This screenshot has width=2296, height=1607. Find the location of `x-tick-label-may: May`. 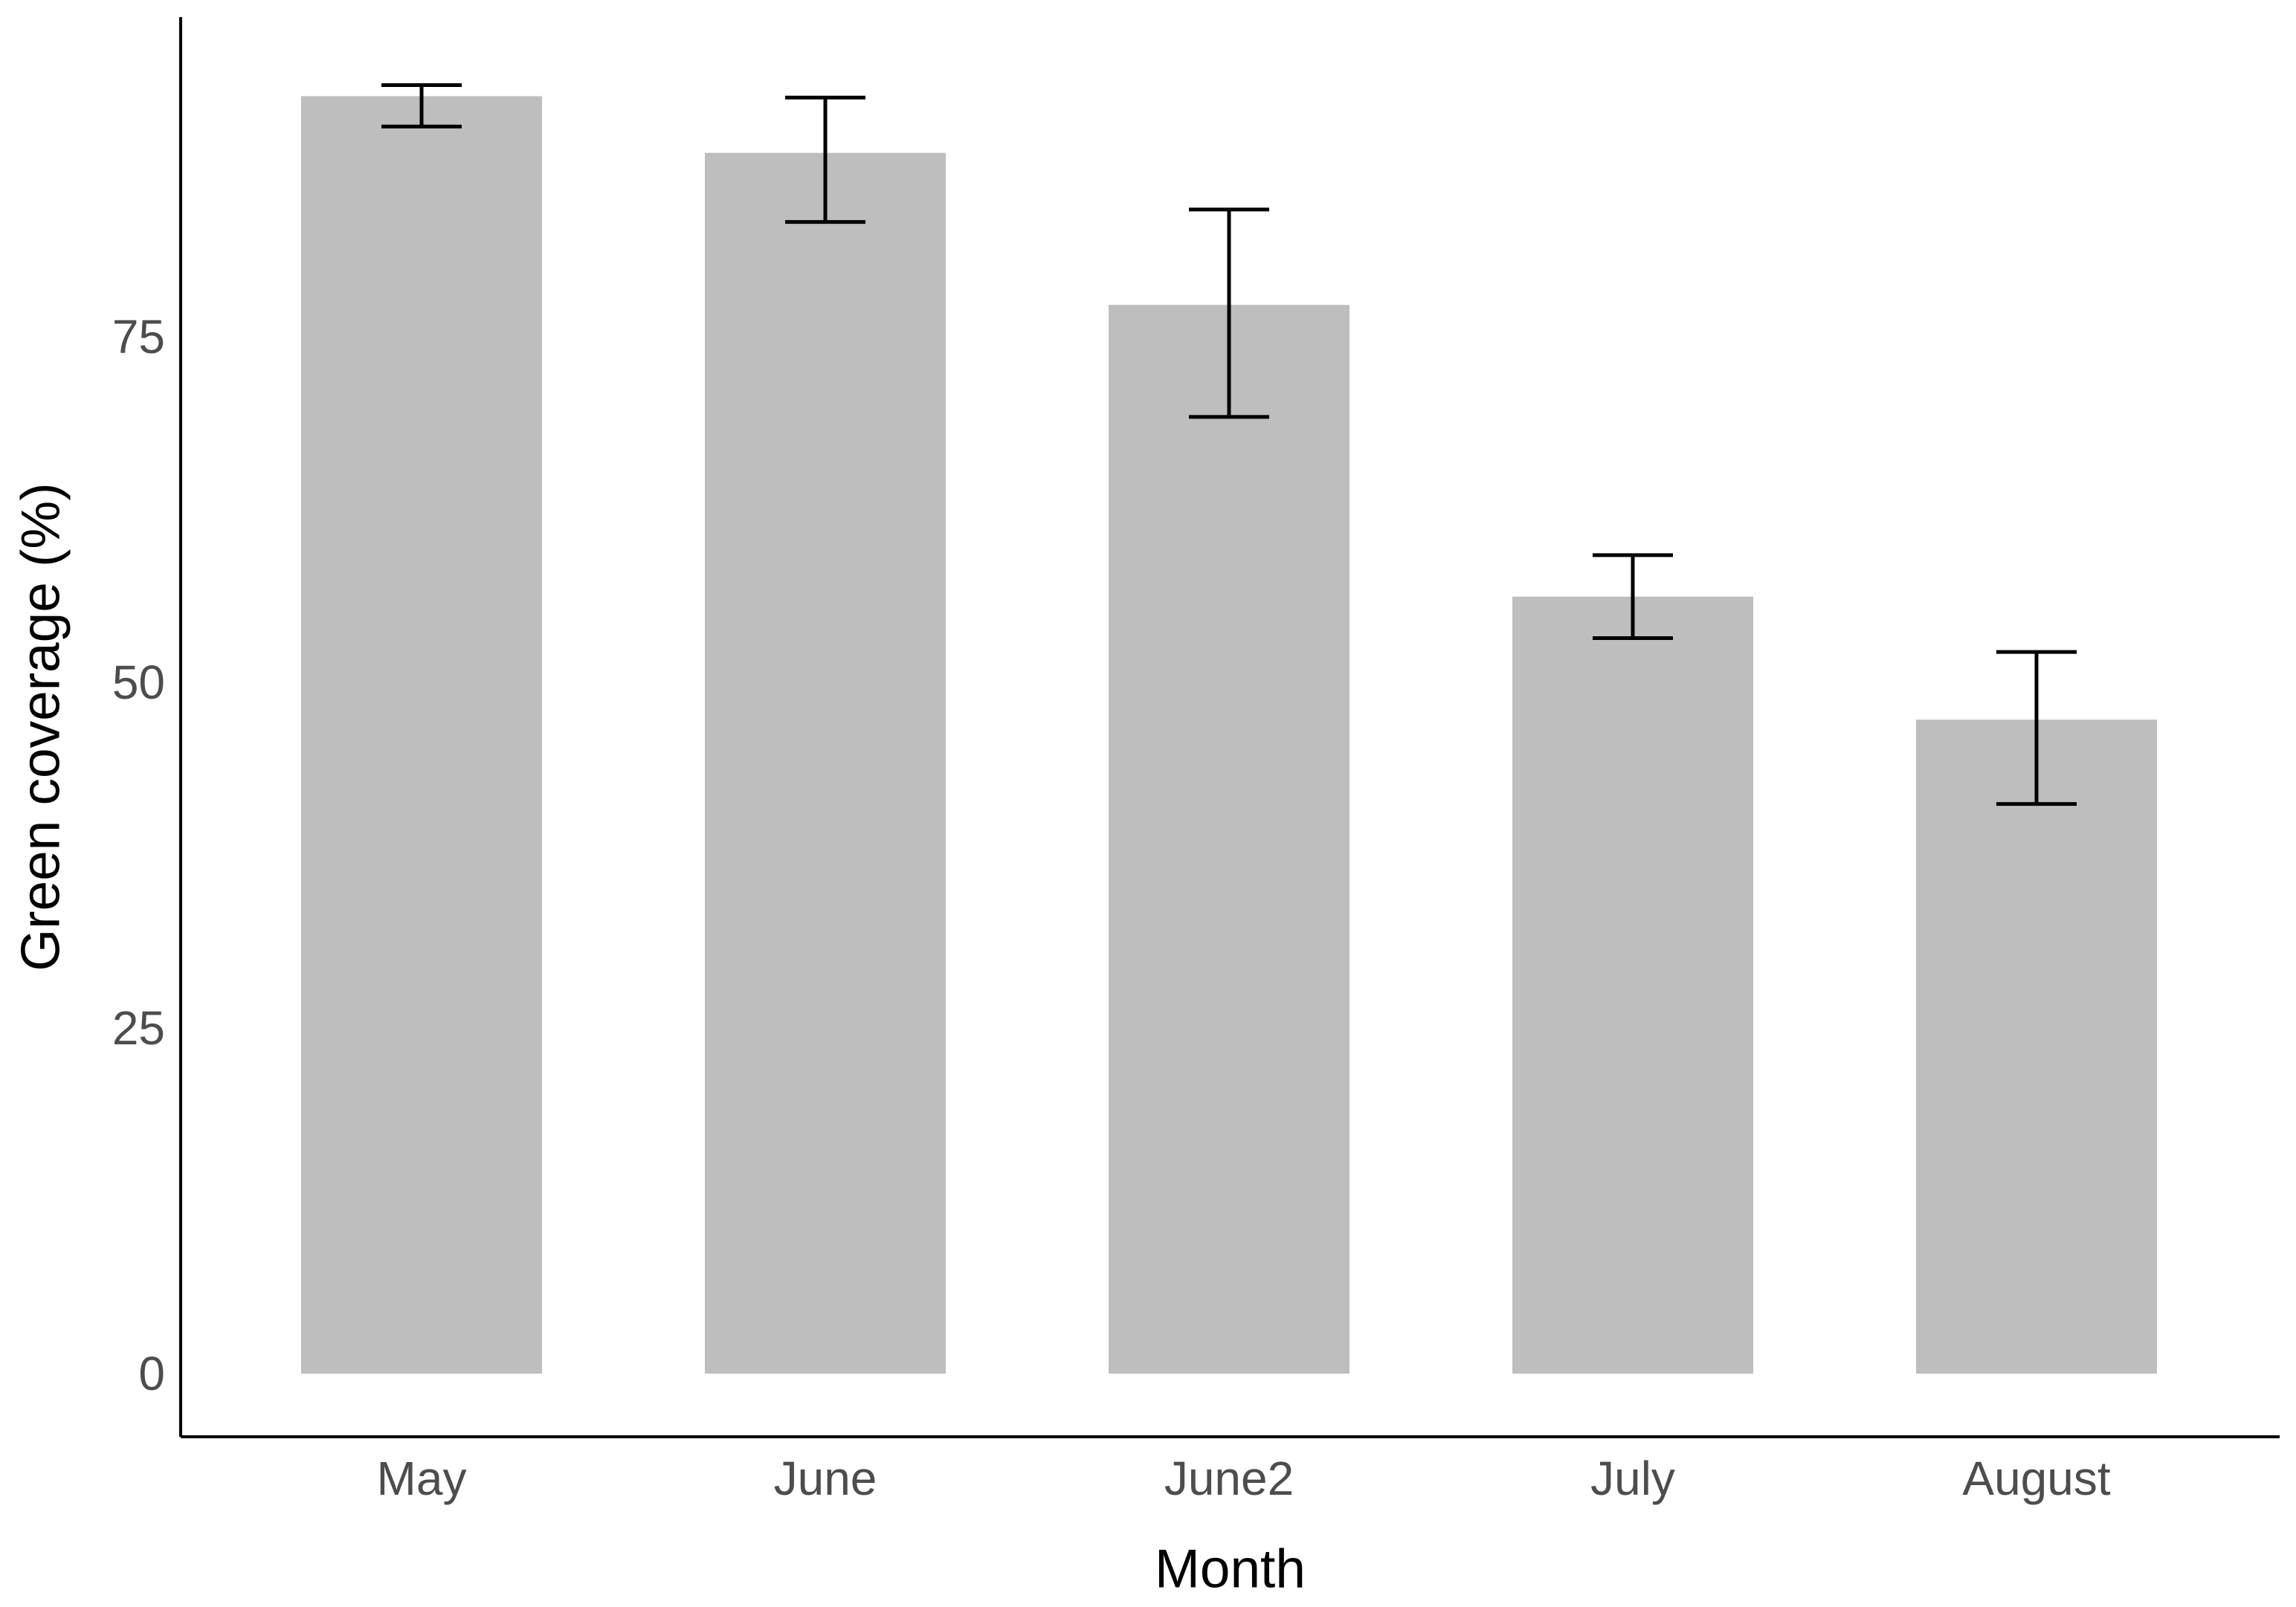

x-tick-label-may: May is located at coordinates (422, 1478).